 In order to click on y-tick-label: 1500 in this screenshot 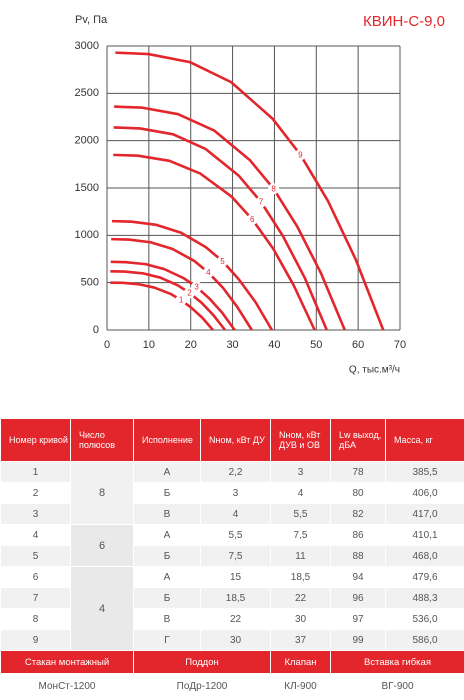, I will do `click(87, 188)`.